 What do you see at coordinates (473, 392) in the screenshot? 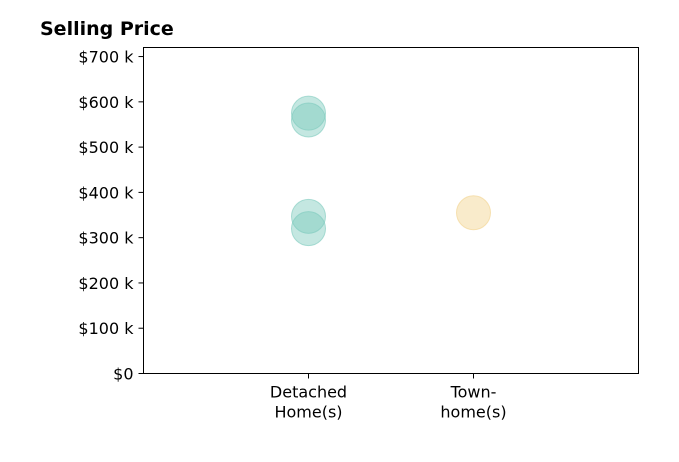
I see `x-tick-label: Town-` at bounding box center [473, 392].